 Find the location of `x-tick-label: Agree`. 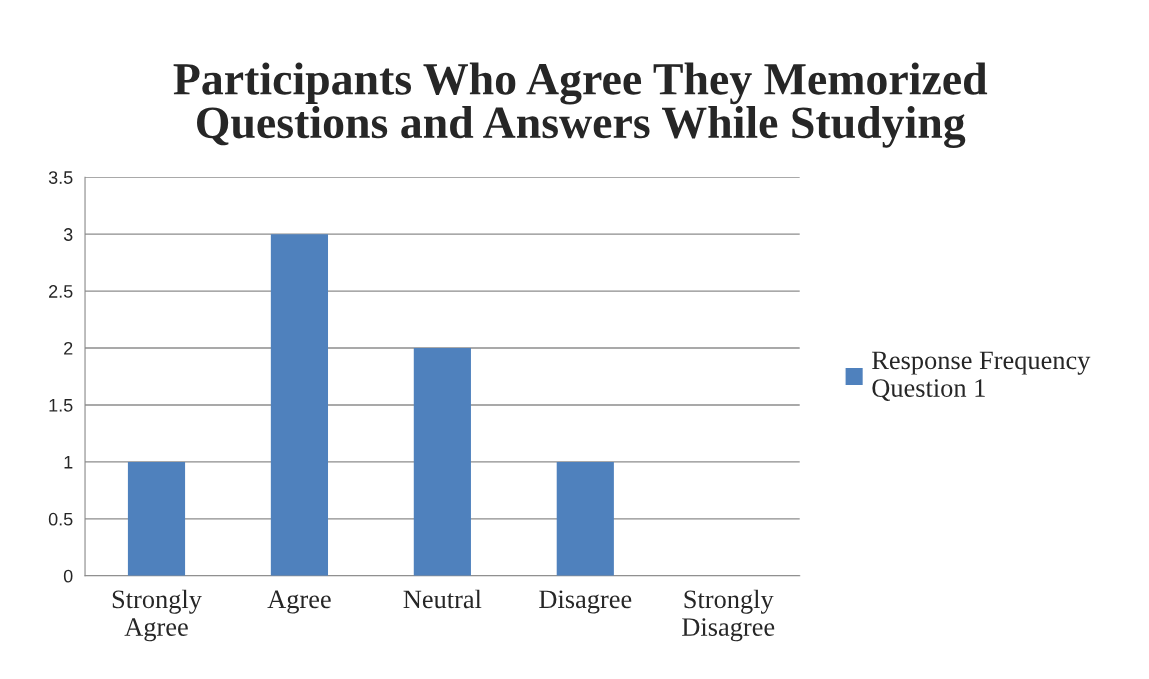

x-tick-label: Agree is located at coordinates (299, 602).